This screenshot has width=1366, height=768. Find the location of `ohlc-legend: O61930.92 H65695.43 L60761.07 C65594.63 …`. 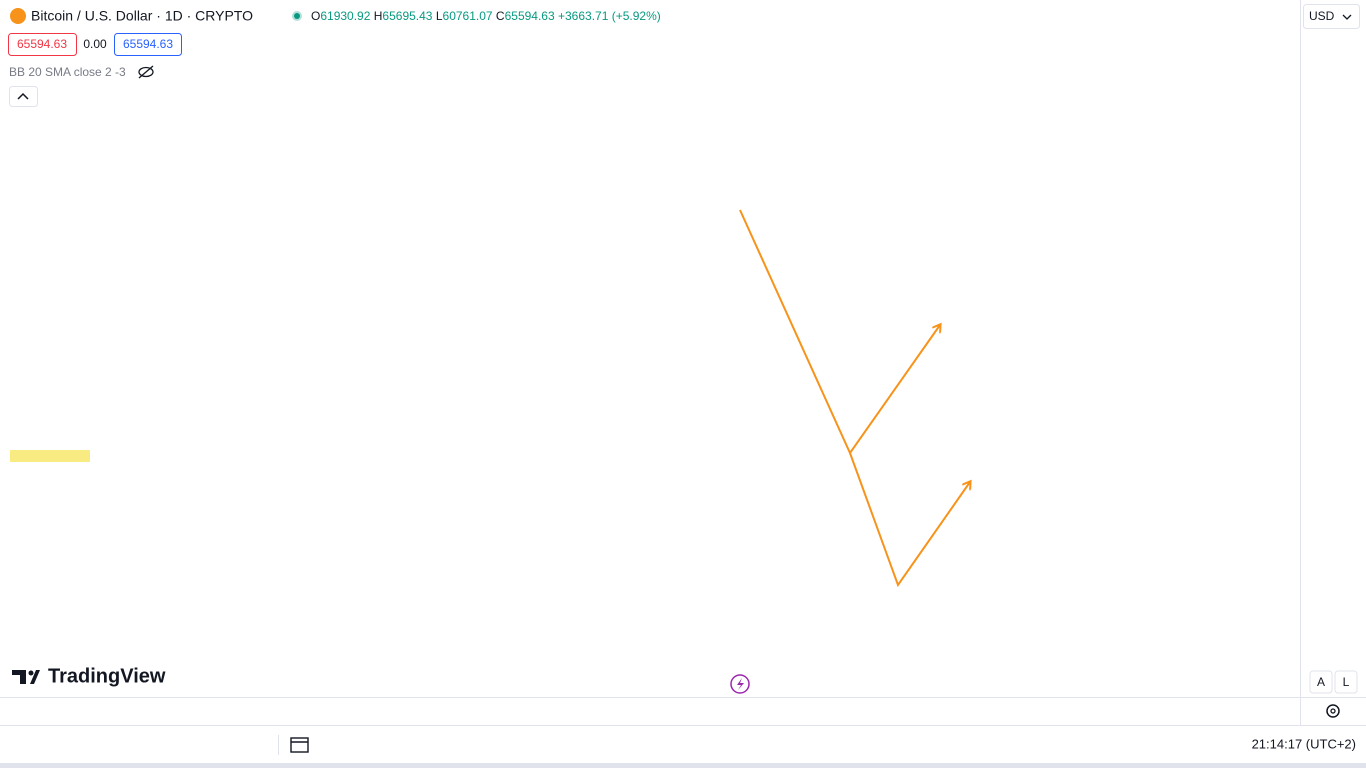

ohlc-legend: O61930.92 H65695.43 L60761.07 C65594.63 … is located at coordinates (486, 16).